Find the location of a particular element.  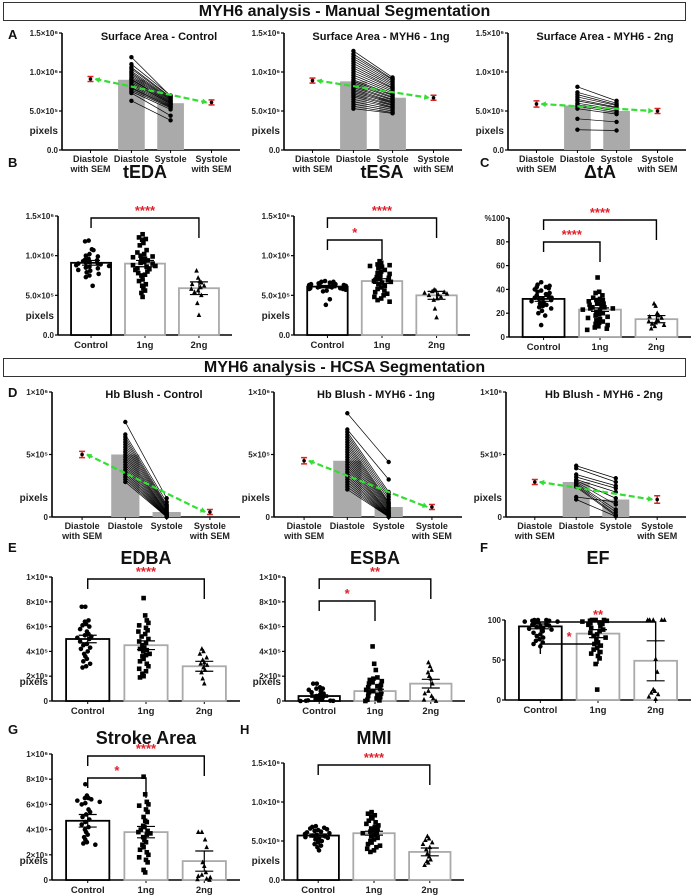

panel-letter-e: E is located at coordinates (12, 547).